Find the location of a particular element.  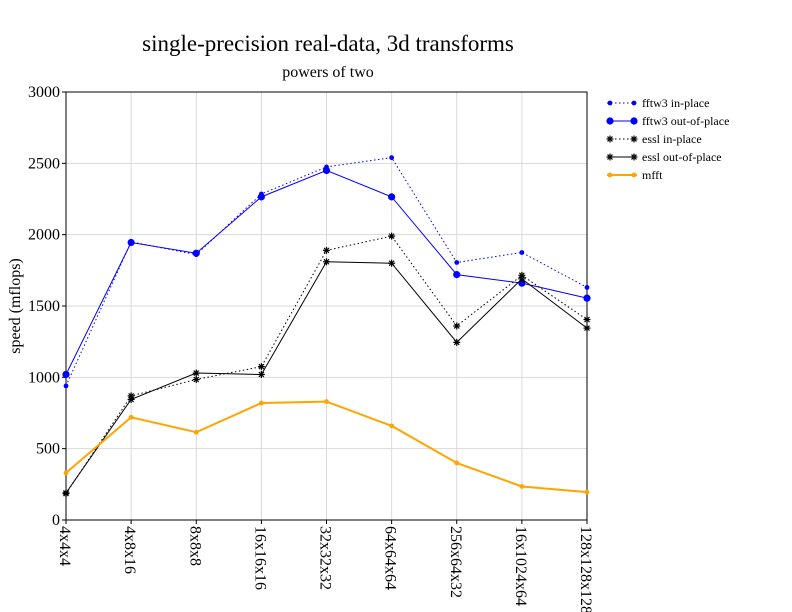

y-tick-label: 1000 is located at coordinates (44, 377).